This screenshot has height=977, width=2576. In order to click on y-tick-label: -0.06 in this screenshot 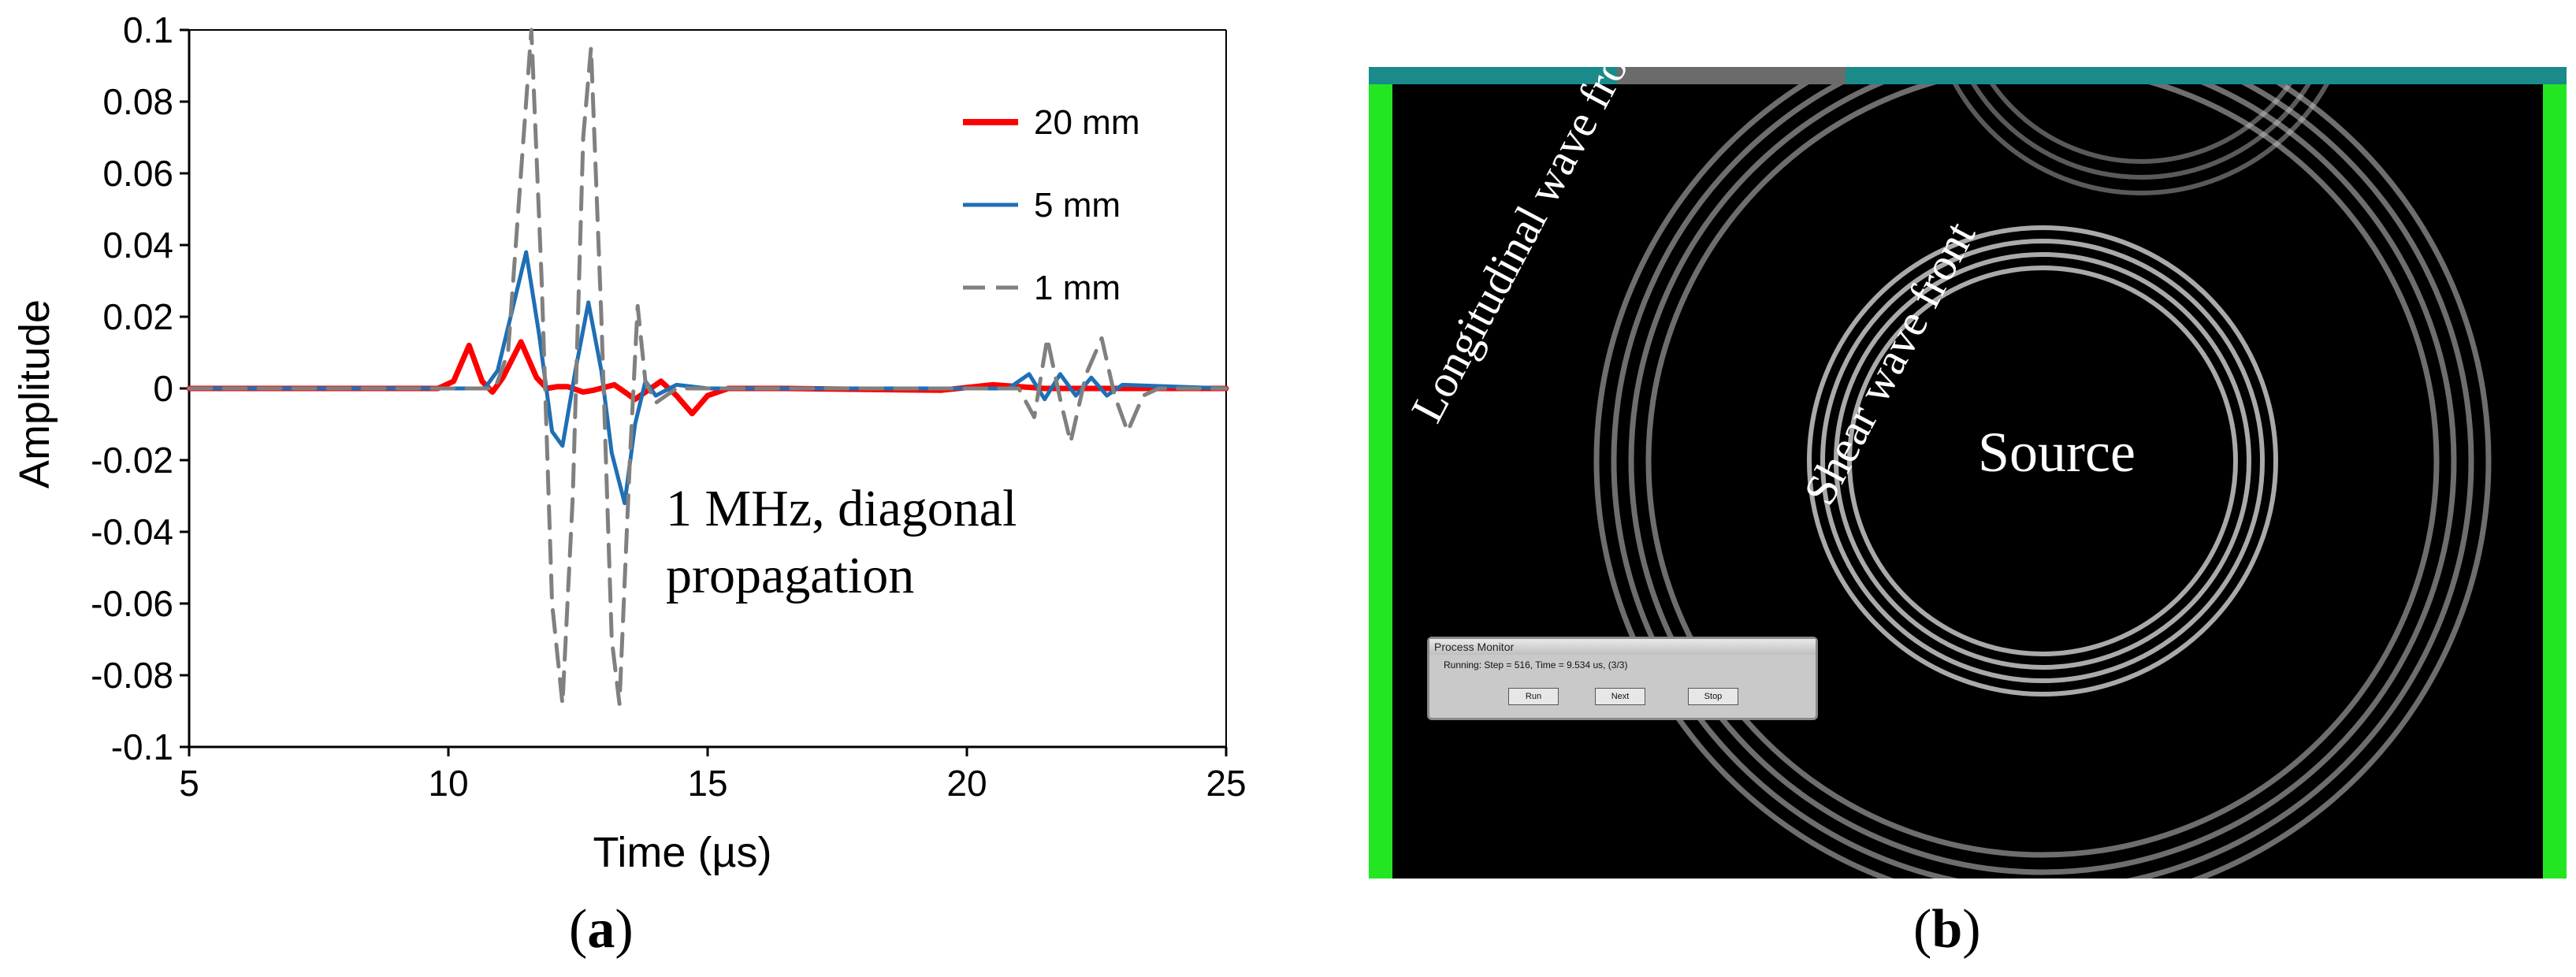, I will do `click(132, 603)`.